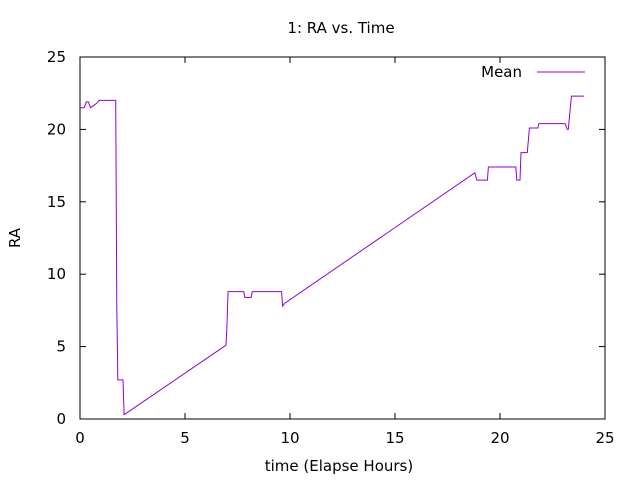  Describe the element at coordinates (339, 466) in the screenshot. I see `x-axis-label: time (Elapse Hours)` at that location.